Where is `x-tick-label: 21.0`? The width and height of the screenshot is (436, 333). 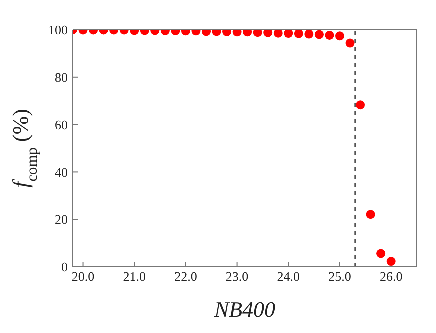
x-tick-label: 21.0 is located at coordinates (134, 276).